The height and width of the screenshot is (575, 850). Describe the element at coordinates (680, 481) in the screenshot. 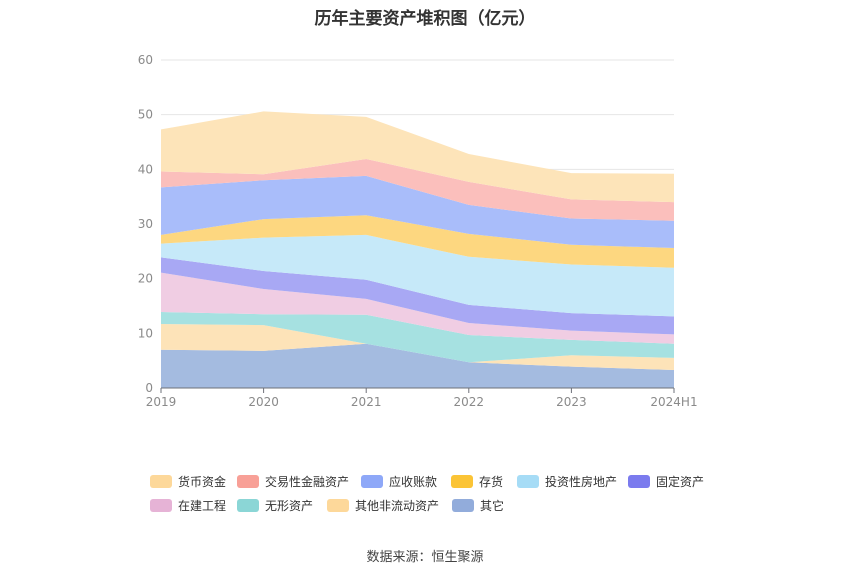

I see `legend-label: 固定资产` at that location.